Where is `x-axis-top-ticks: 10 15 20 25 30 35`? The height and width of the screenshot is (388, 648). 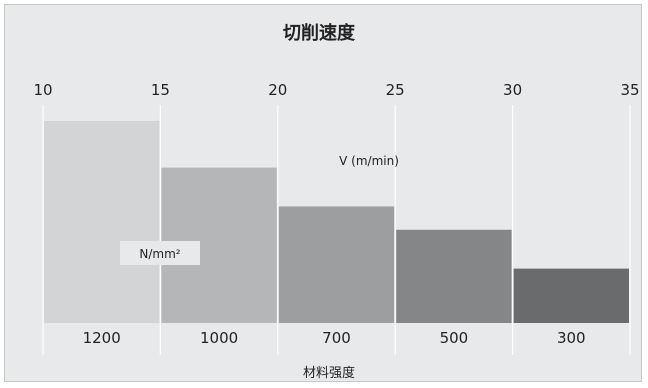 x-axis-top-ticks: 10 15 20 25 30 35 is located at coordinates (336, 90).